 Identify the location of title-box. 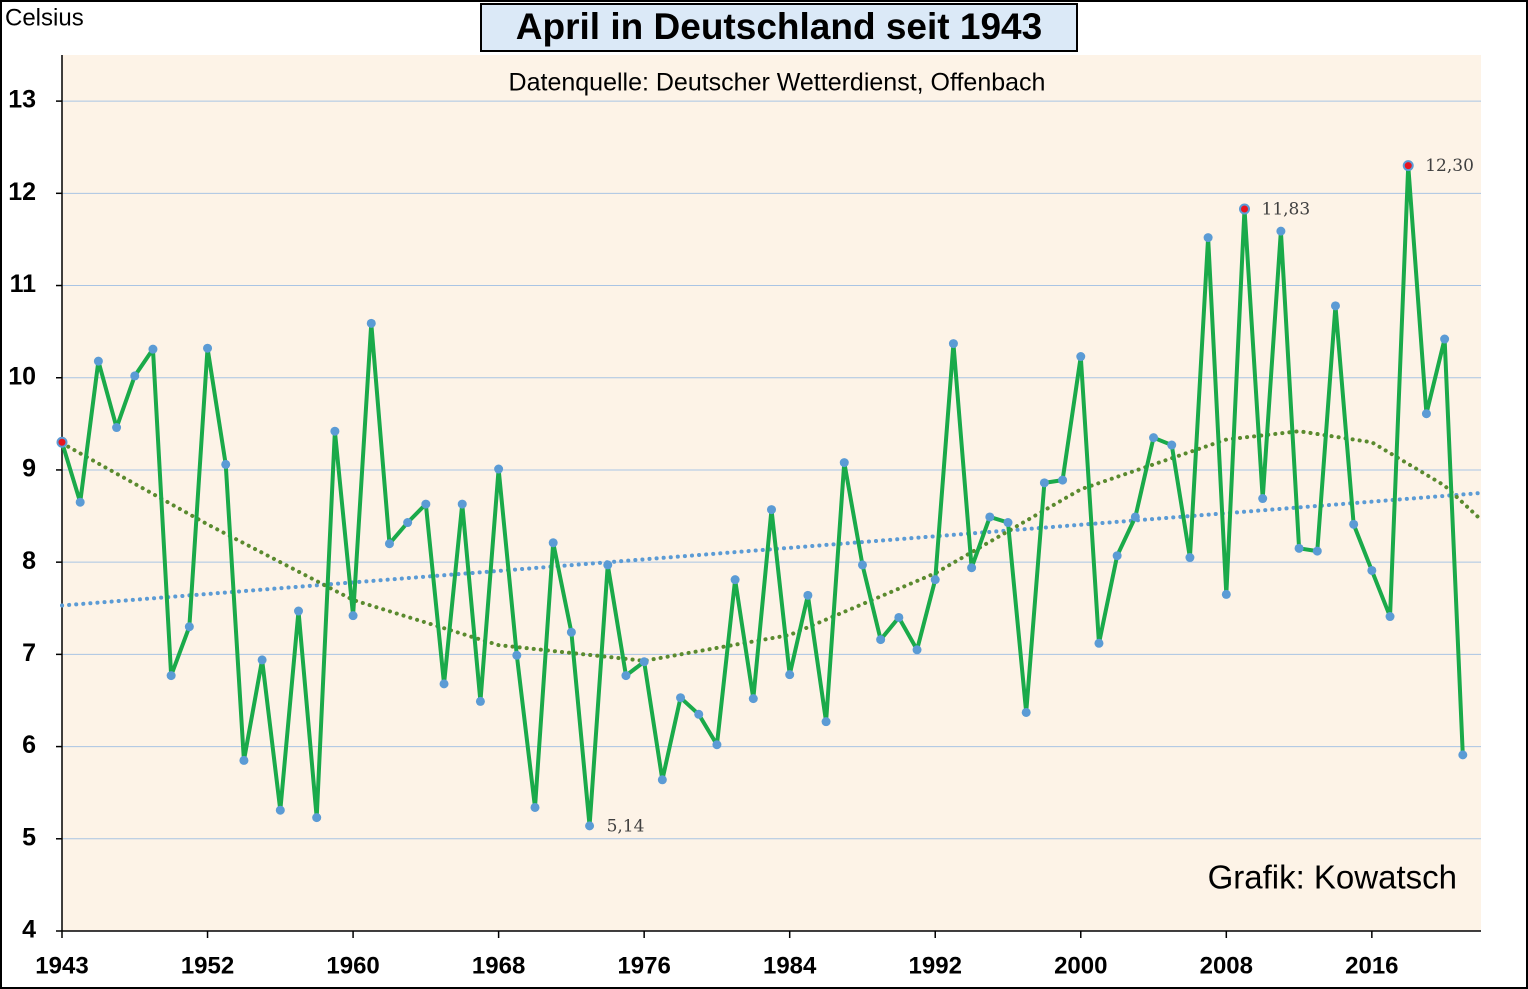
(779, 27).